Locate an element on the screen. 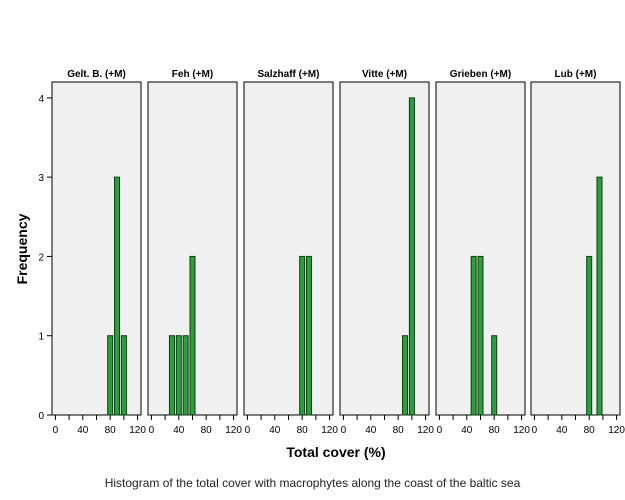 This screenshot has height=500, width=625. panel-title: Lub (+M) is located at coordinates (576, 74).